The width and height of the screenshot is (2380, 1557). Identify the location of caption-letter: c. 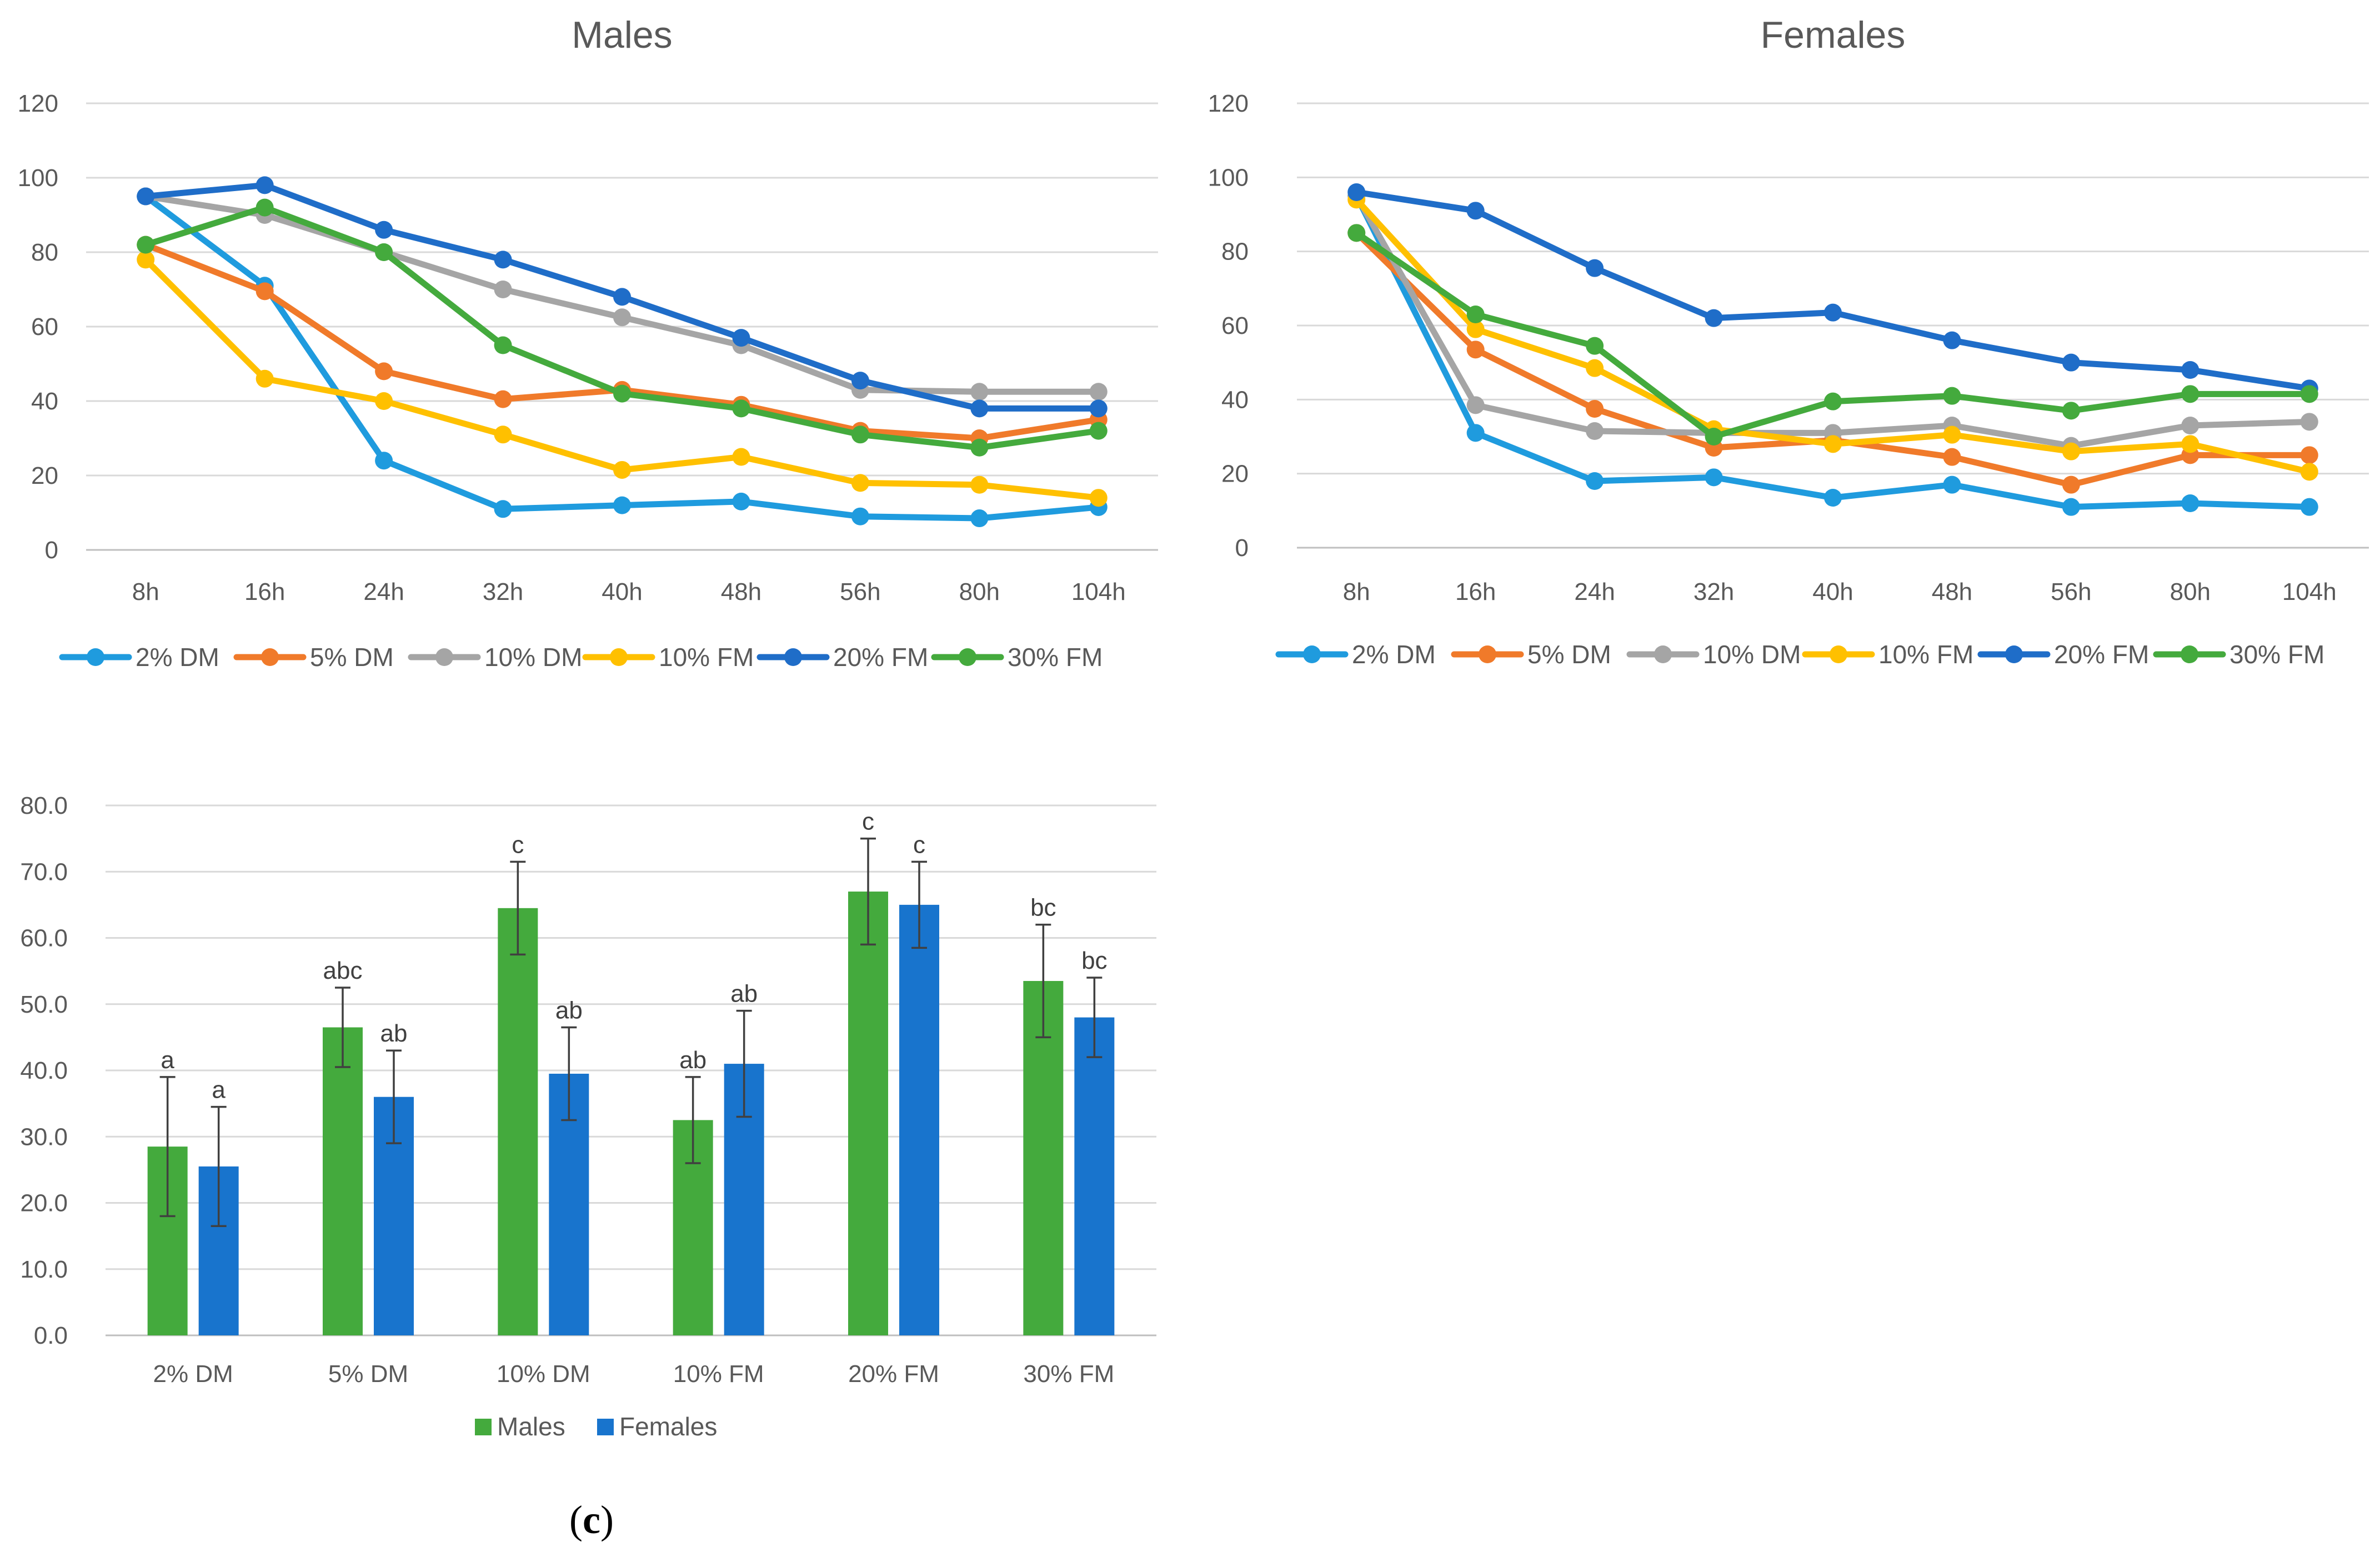
(591, 1520).